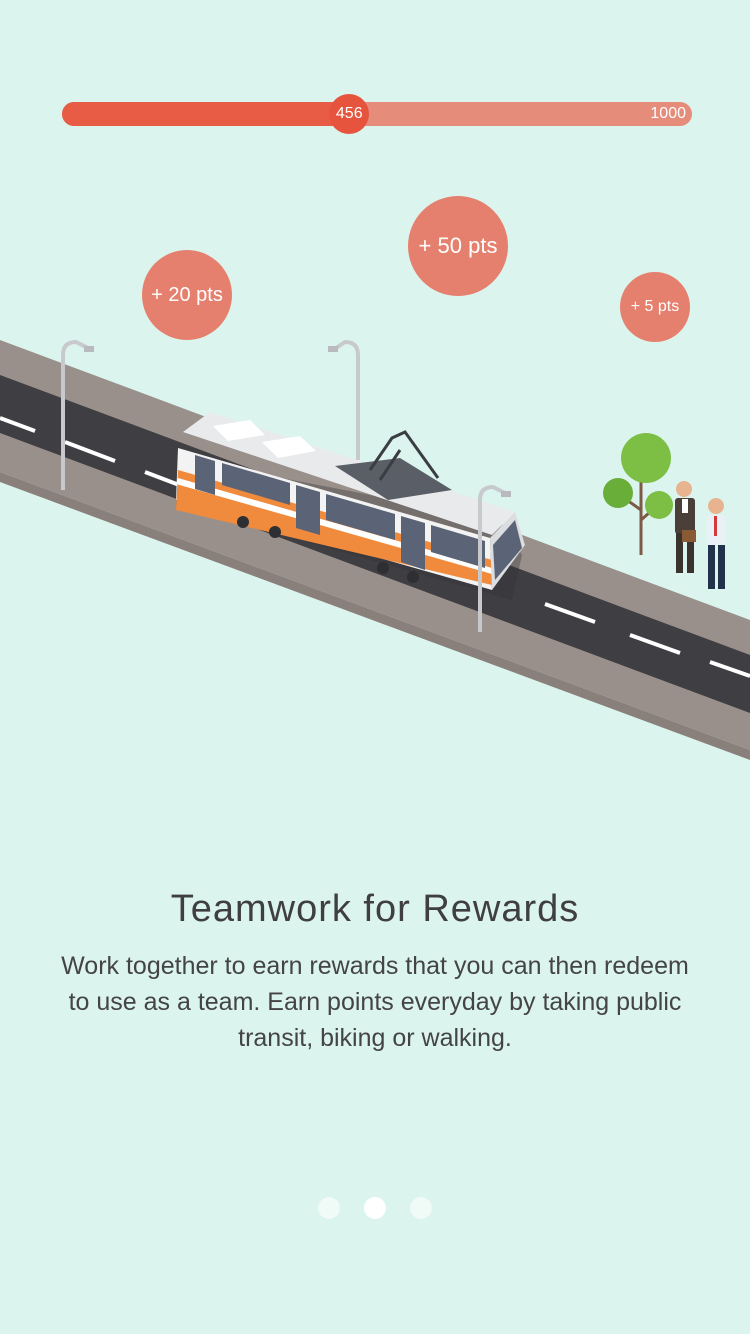 This screenshot has width=750, height=1334. Describe the element at coordinates (349, 114) in the screenshot. I see `progress-current-value: 456` at that location.